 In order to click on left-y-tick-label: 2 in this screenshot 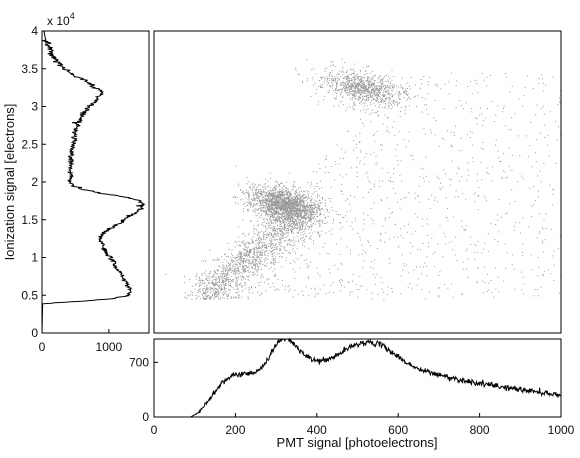, I will do `click(34, 182)`.